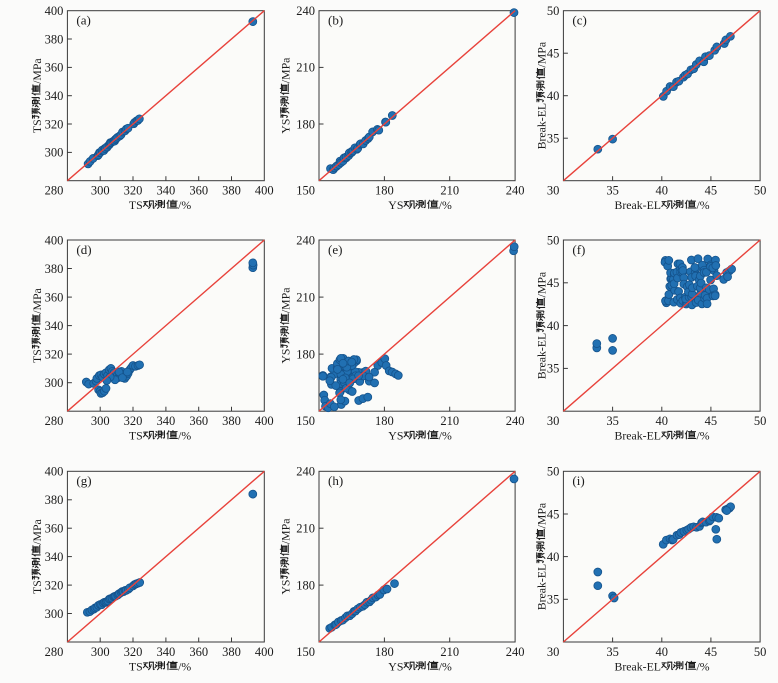  What do you see at coordinates (578, 249) in the screenshot?
I see `svg-text: (f)` at bounding box center [578, 249].